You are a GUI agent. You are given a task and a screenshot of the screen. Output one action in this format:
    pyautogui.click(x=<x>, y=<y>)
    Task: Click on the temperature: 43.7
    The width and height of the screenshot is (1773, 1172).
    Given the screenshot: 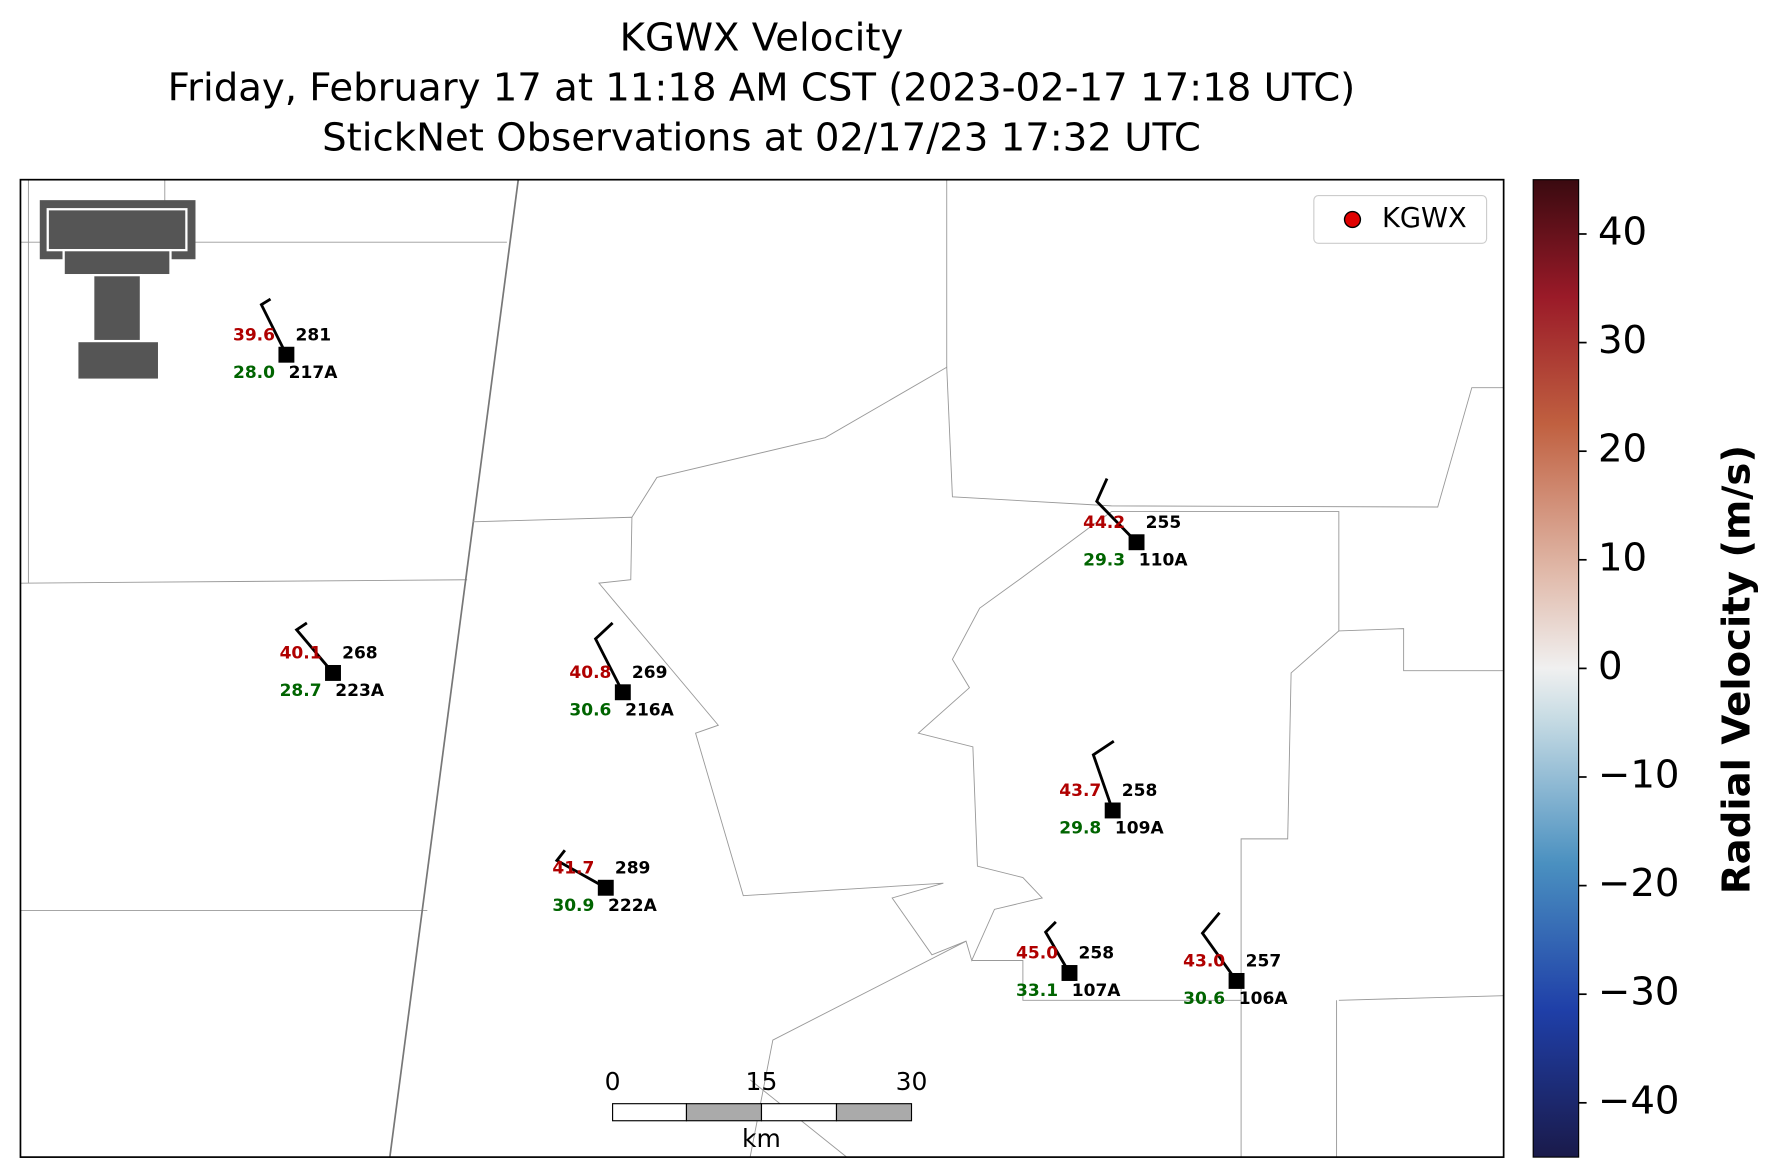 What is the action you would take?
    pyautogui.click(x=1080, y=791)
    